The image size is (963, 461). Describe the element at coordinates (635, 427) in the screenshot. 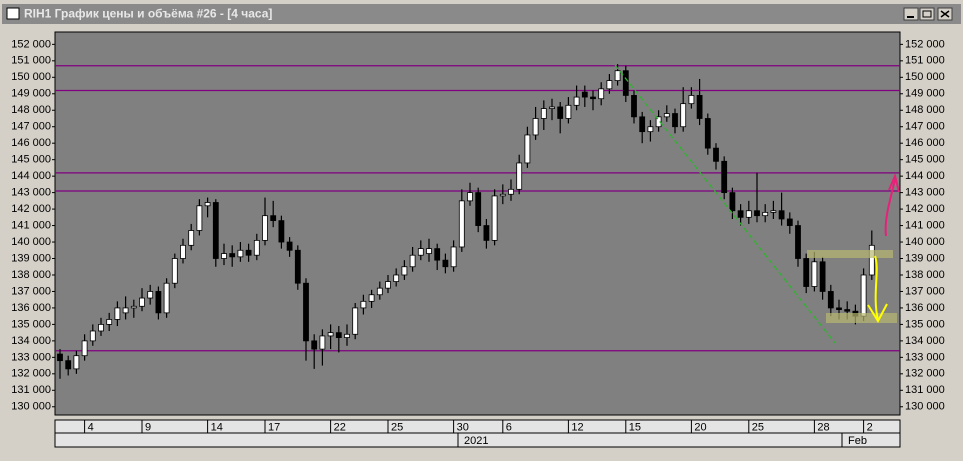

I see `x-tick-label: 15` at that location.